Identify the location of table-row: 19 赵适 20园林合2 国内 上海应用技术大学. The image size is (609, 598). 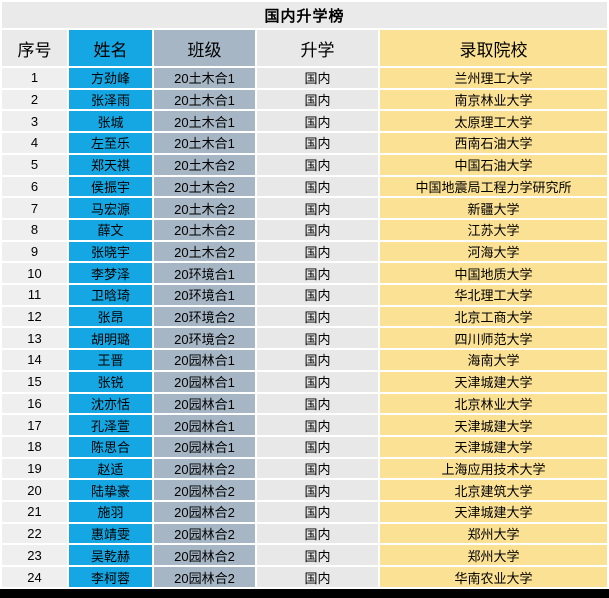
(305, 468).